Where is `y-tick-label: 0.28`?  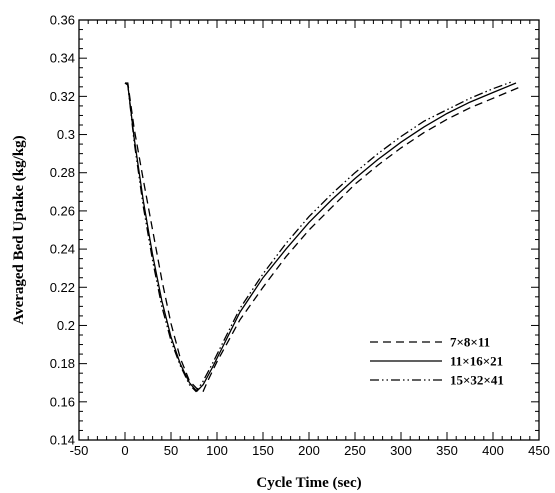
y-tick-label: 0.28 is located at coordinates (62, 172).